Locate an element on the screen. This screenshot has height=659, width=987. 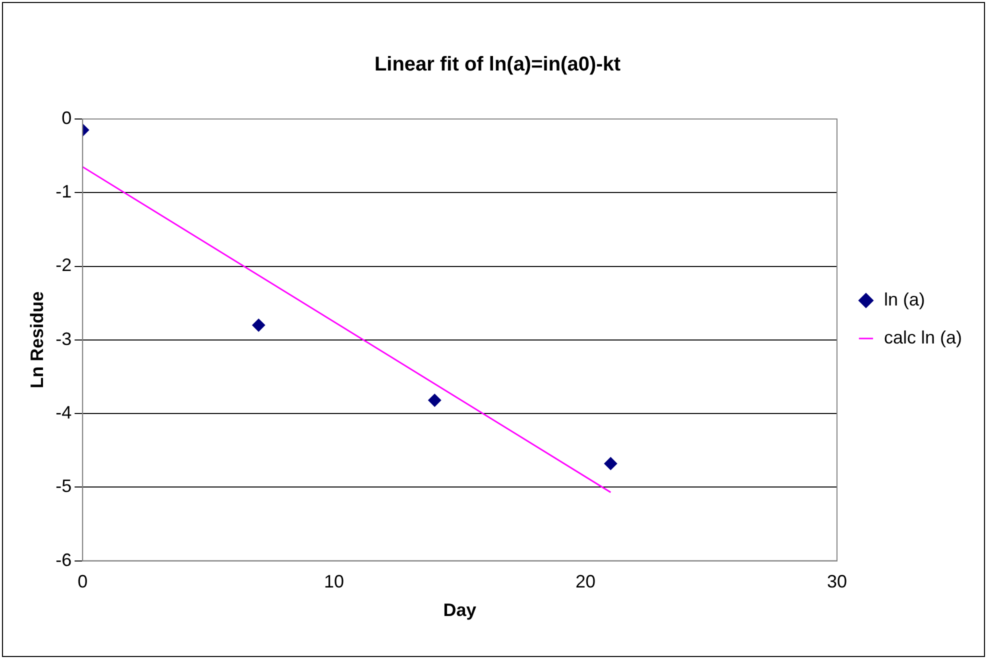
chart-title: Linear fit of ln(a)=in(a0)-kt is located at coordinates (497, 65).